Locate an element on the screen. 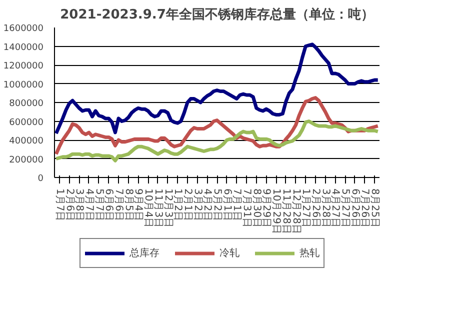 The height and width of the screenshot is (326, 467). x-tick-label: 10月4日 is located at coordinates (148, 208).